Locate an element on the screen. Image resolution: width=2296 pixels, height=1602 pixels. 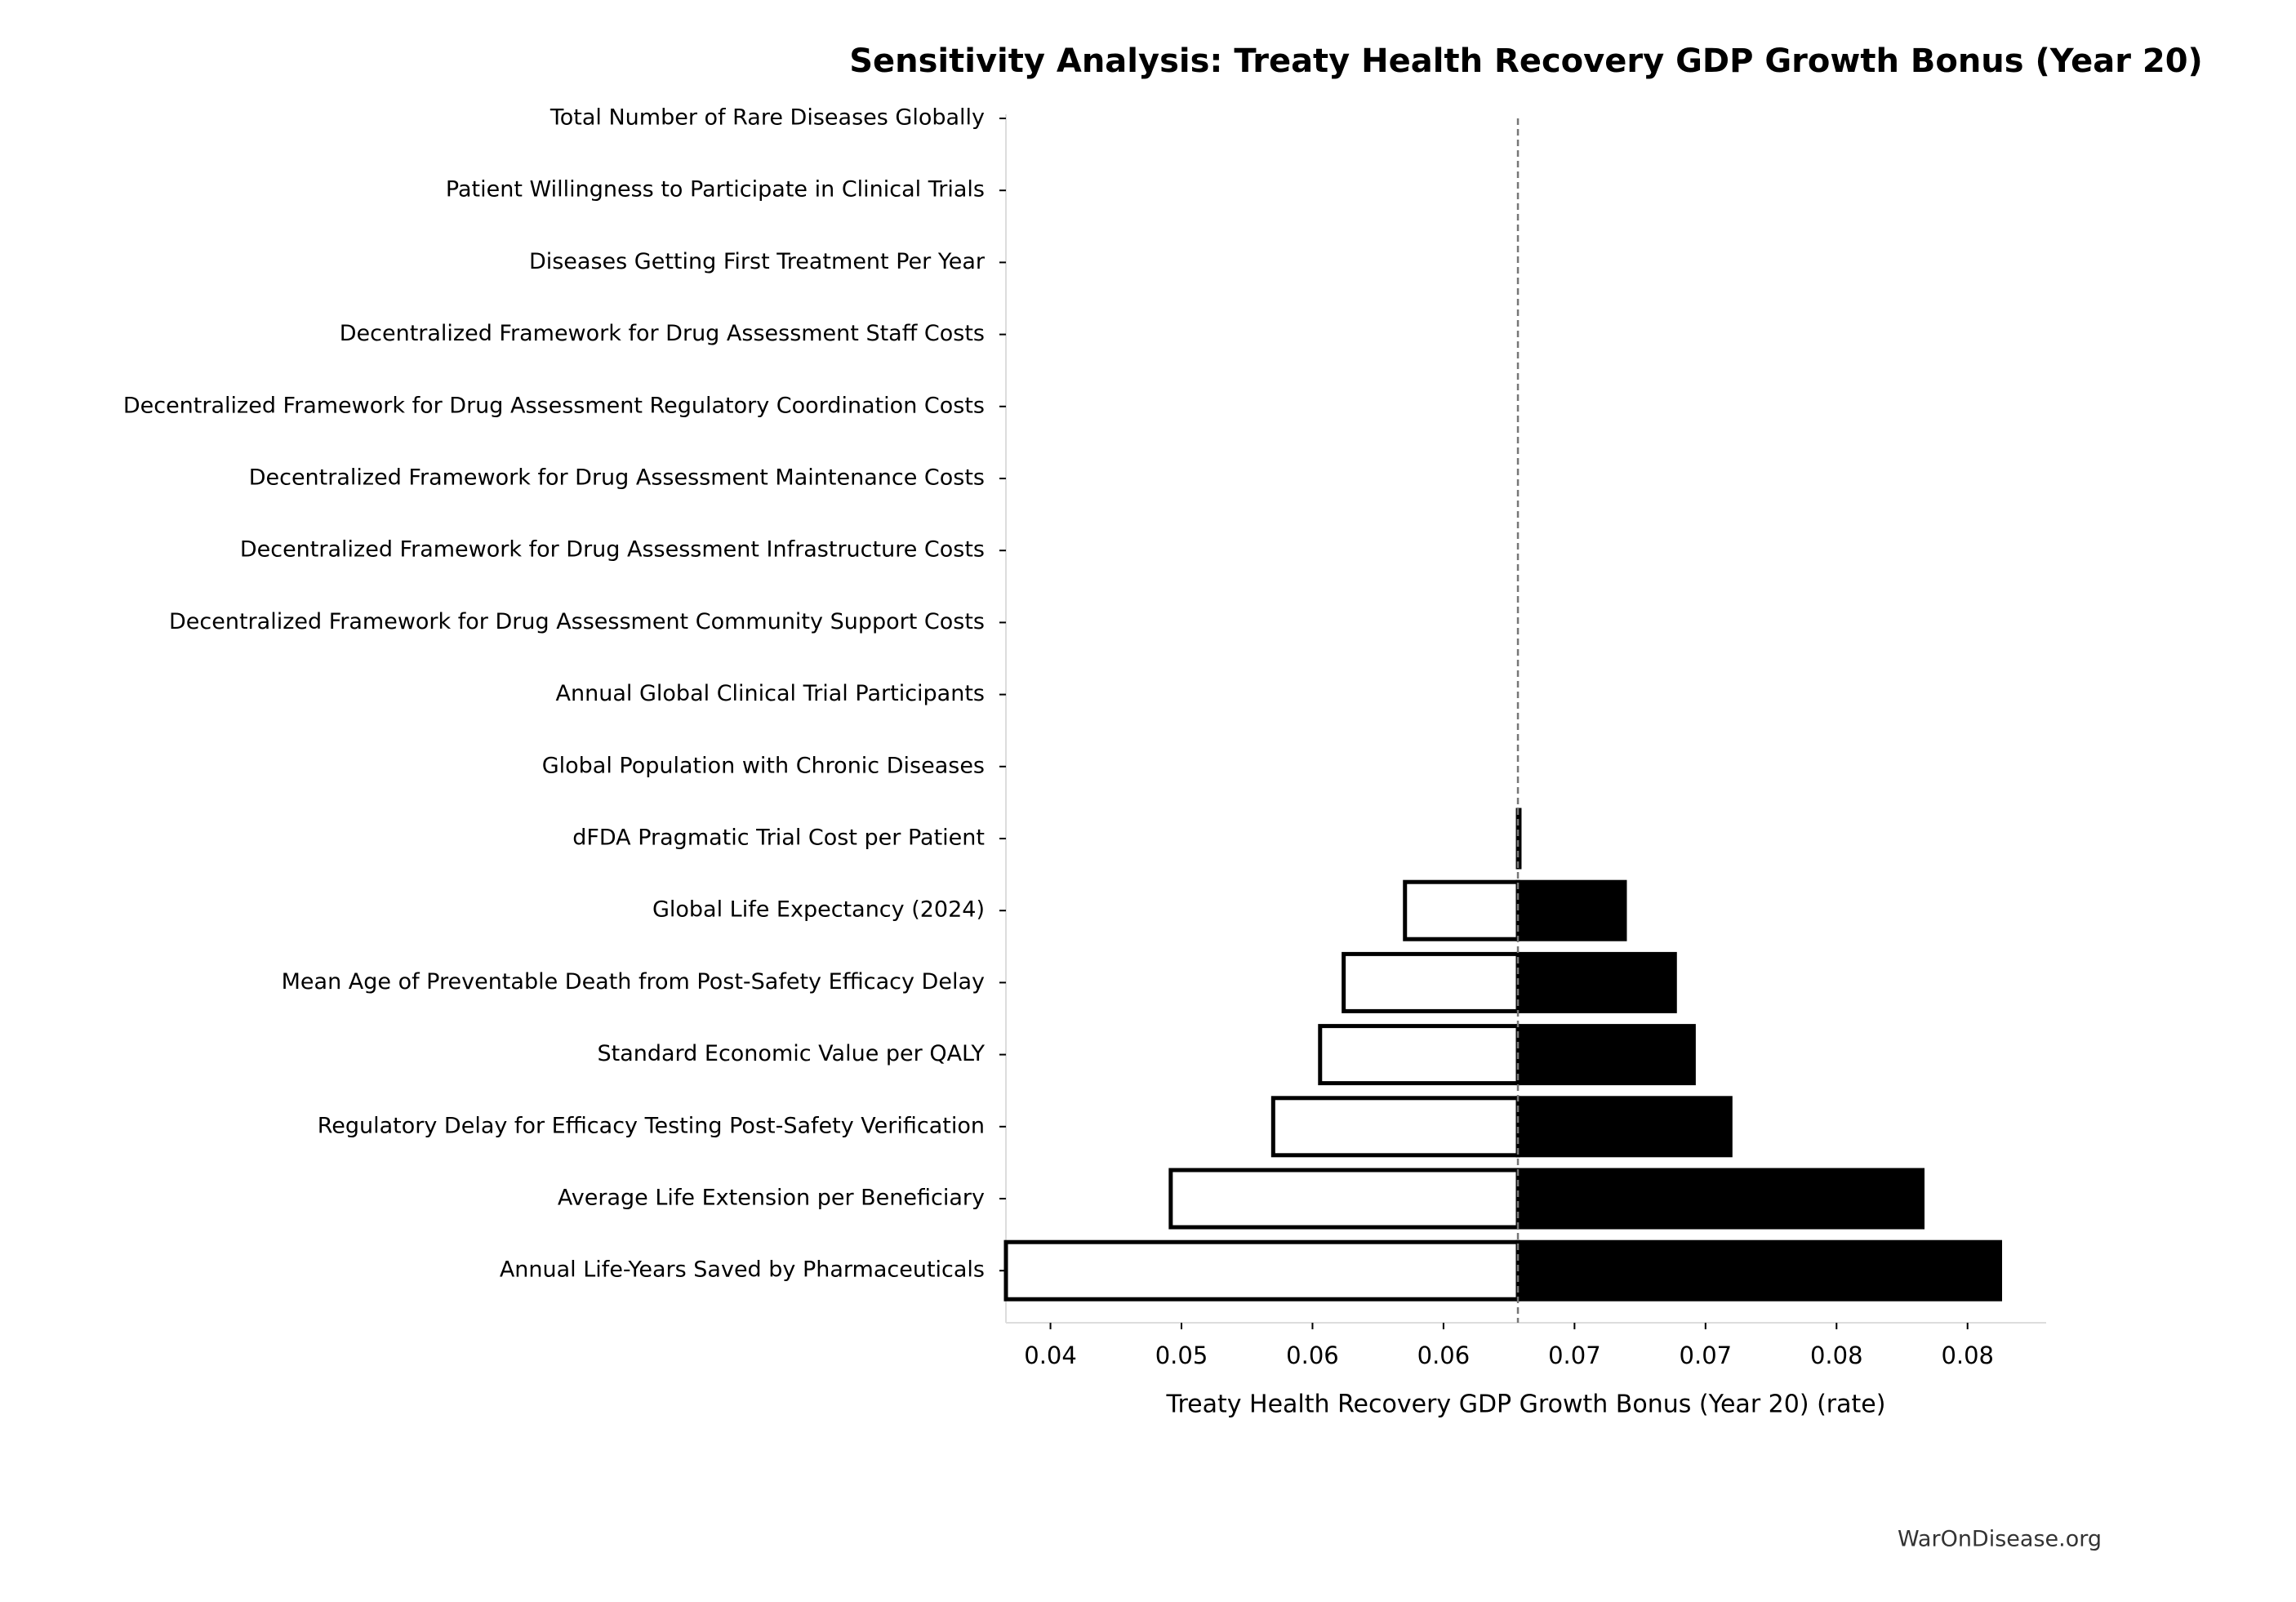
y-tick-label: Average Life Extension per Beneficiary is located at coordinates (771, 1198).